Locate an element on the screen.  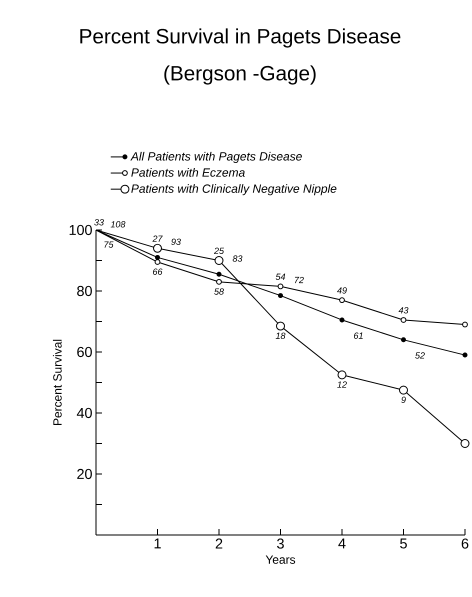
y-tick-label: 60 is located at coordinates (84, 352).